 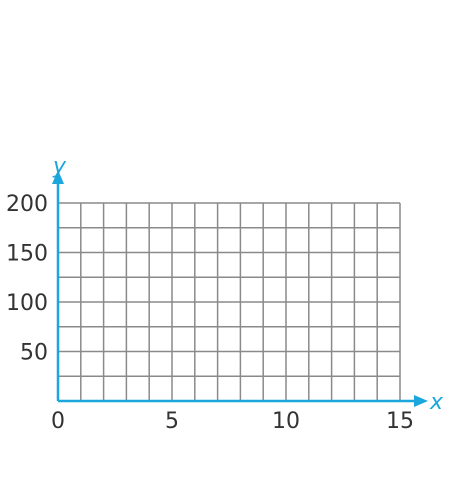 I want to click on x-tick-label: 5, so click(x=172, y=421).